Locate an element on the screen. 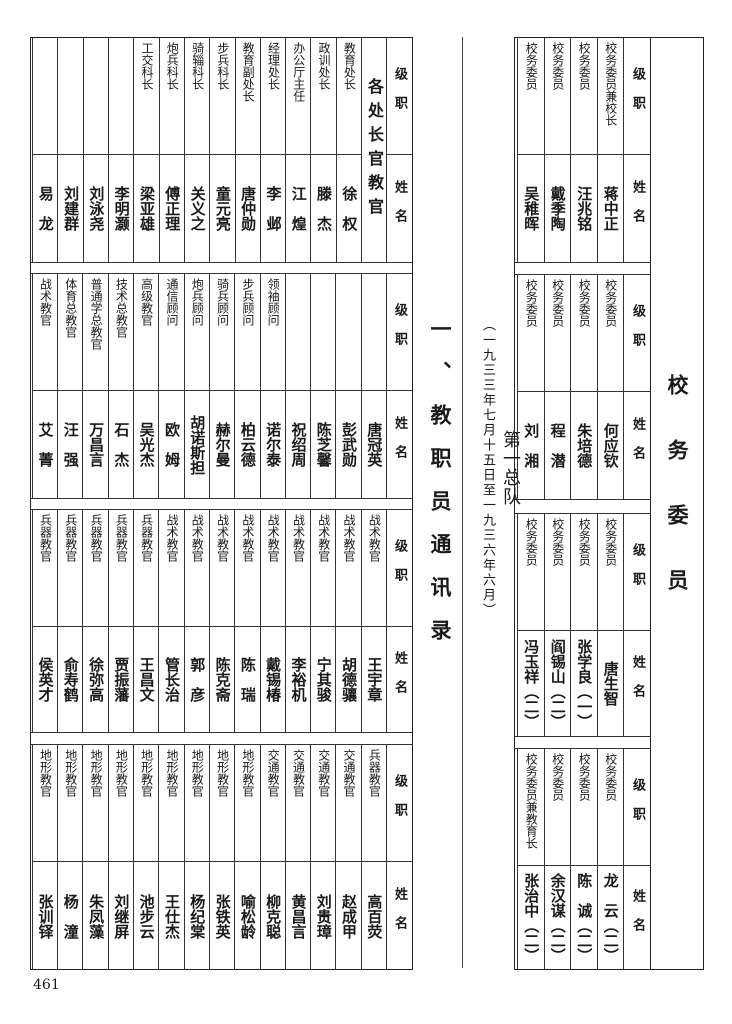 The height and width of the screenshot is (1024, 732). name-cell: 程 潜 is located at coordinates (558, 445).